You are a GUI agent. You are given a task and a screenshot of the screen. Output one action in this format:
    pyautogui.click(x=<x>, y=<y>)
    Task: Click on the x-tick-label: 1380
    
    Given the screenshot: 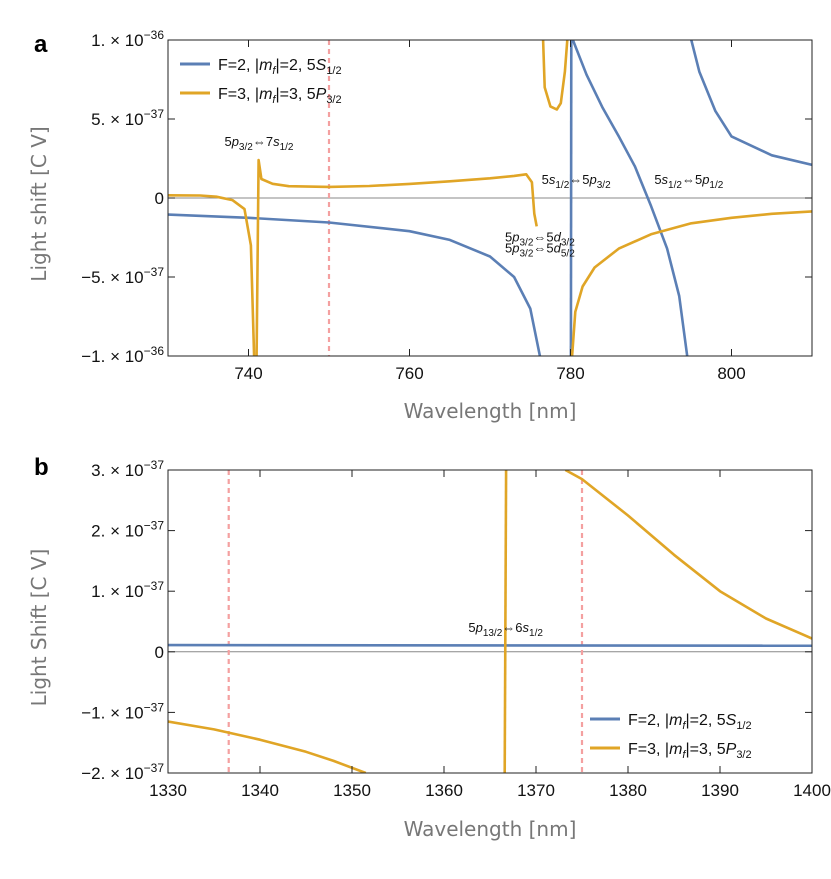 What is the action you would take?
    pyautogui.click(x=628, y=790)
    